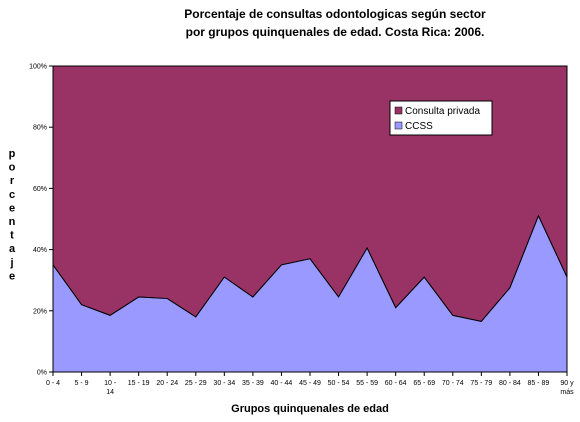  What do you see at coordinates (510, 383) in the screenshot?
I see `x-tick-label: 80 - 84` at bounding box center [510, 383].